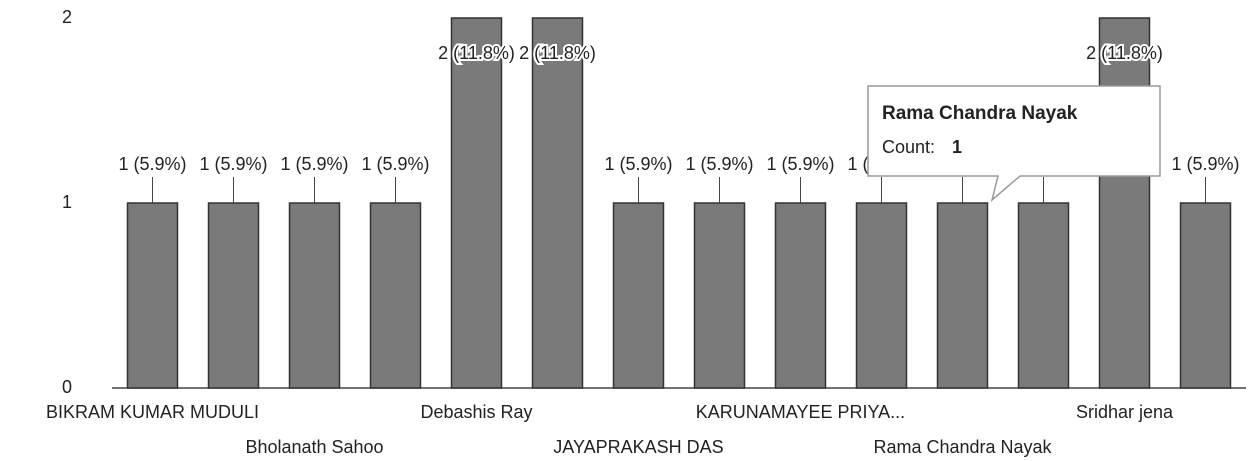 The image size is (1258, 461). I want to click on y-tick-label: 0, so click(67, 387).